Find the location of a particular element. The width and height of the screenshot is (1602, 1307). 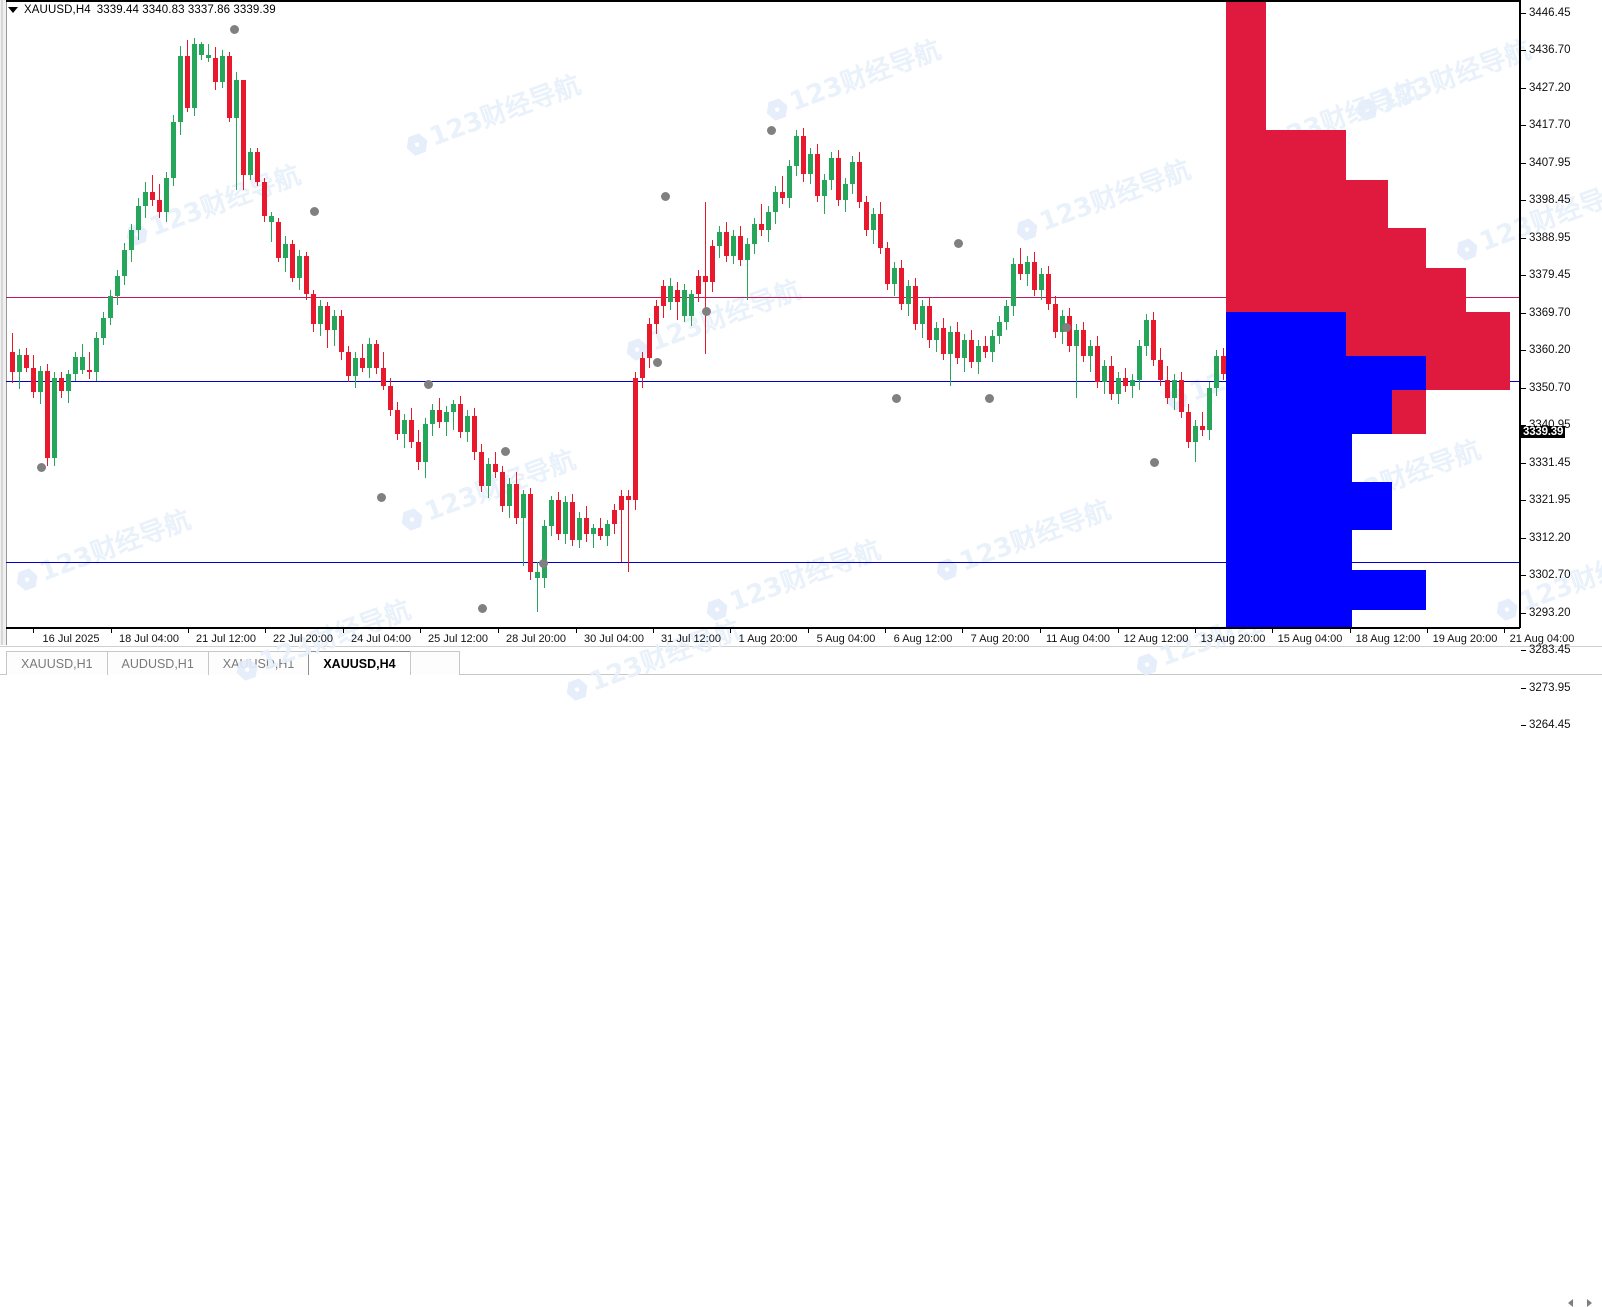

price-tick-label: 3360.20 is located at coordinates (1550, 350).